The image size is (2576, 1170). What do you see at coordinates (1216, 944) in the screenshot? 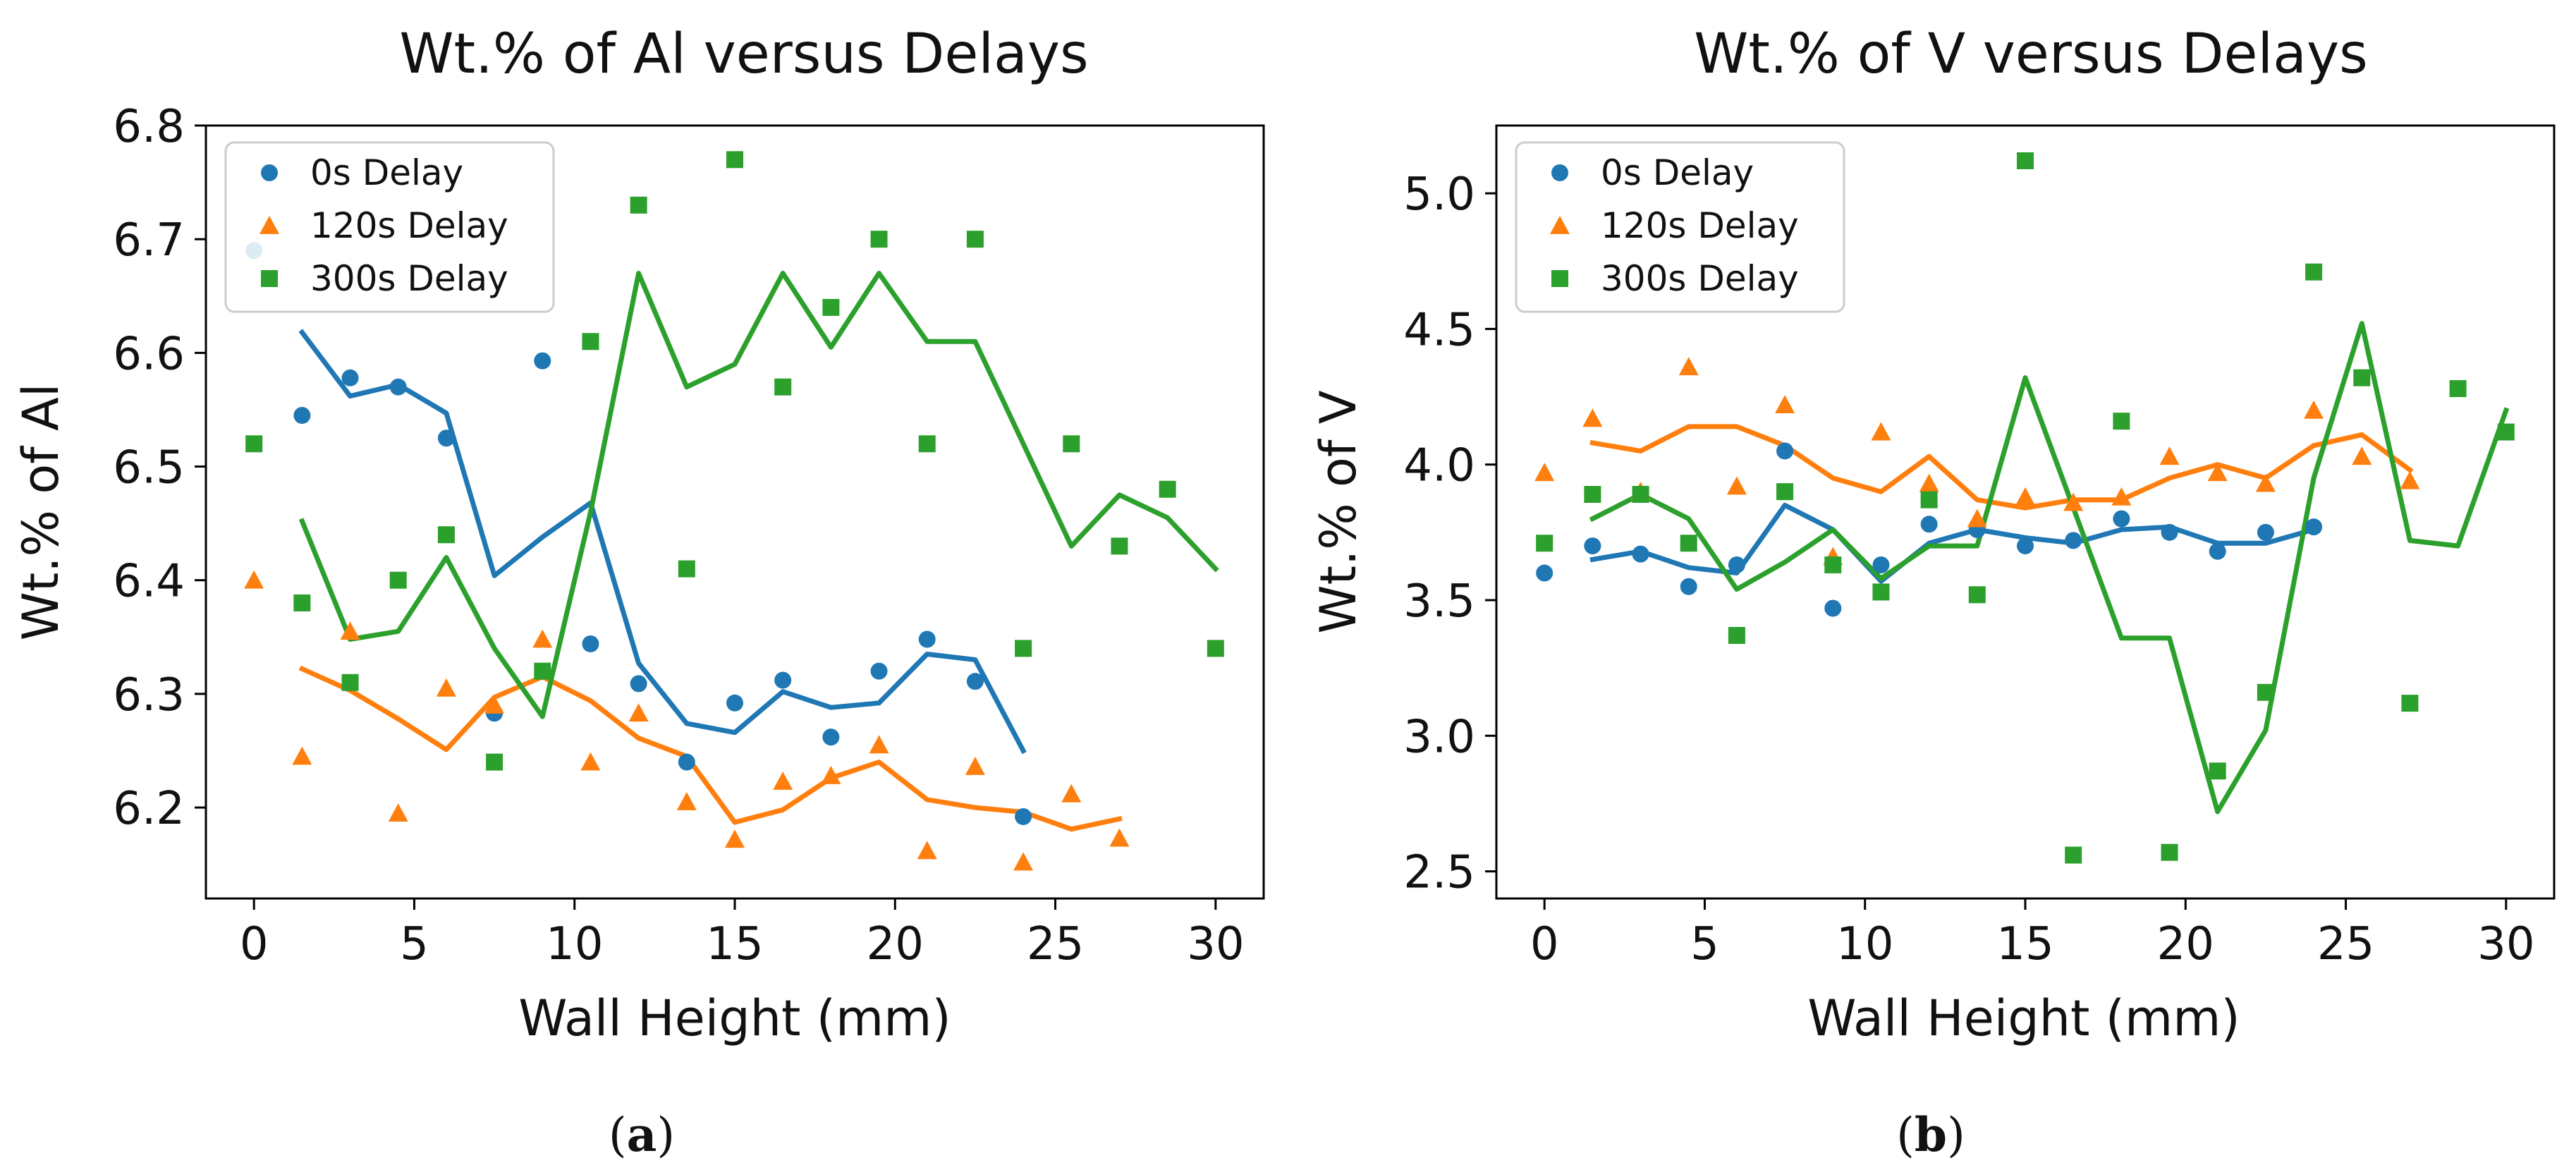
I see `x-tick-label: 30` at bounding box center [1216, 944].